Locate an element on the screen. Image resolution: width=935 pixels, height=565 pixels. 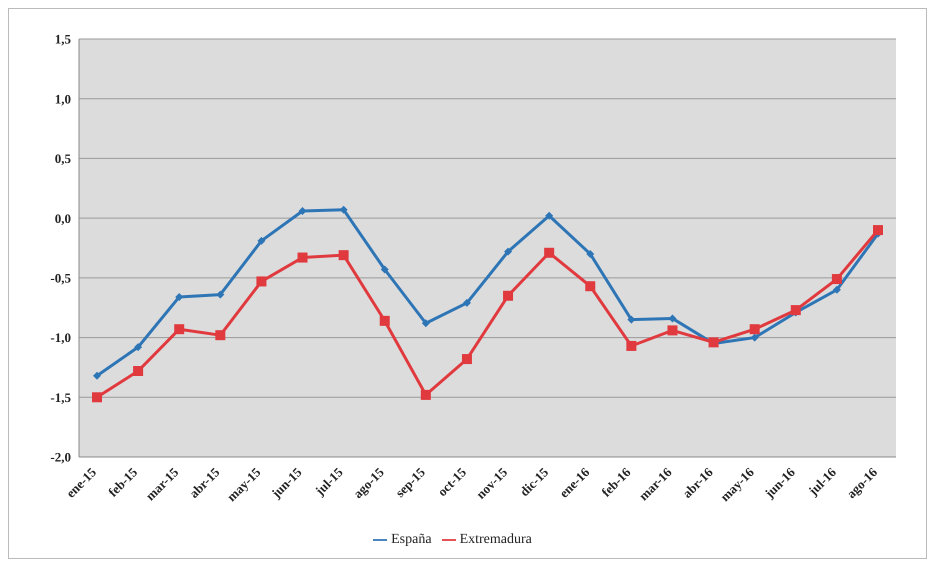
y-tick-label: -0,5 is located at coordinates (61, 278).